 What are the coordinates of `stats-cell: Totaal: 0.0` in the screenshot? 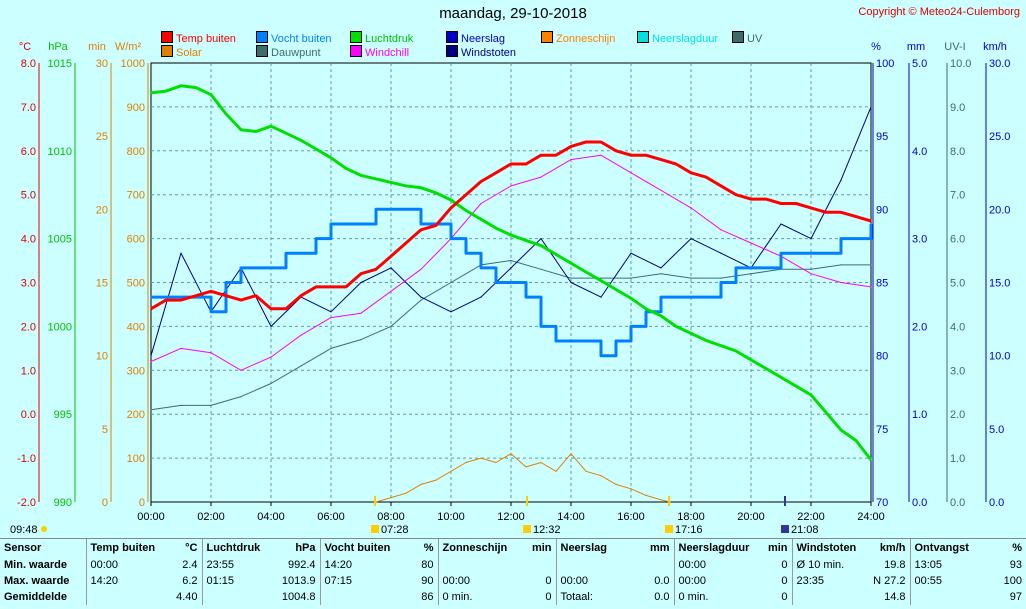 It's located at (614, 597).